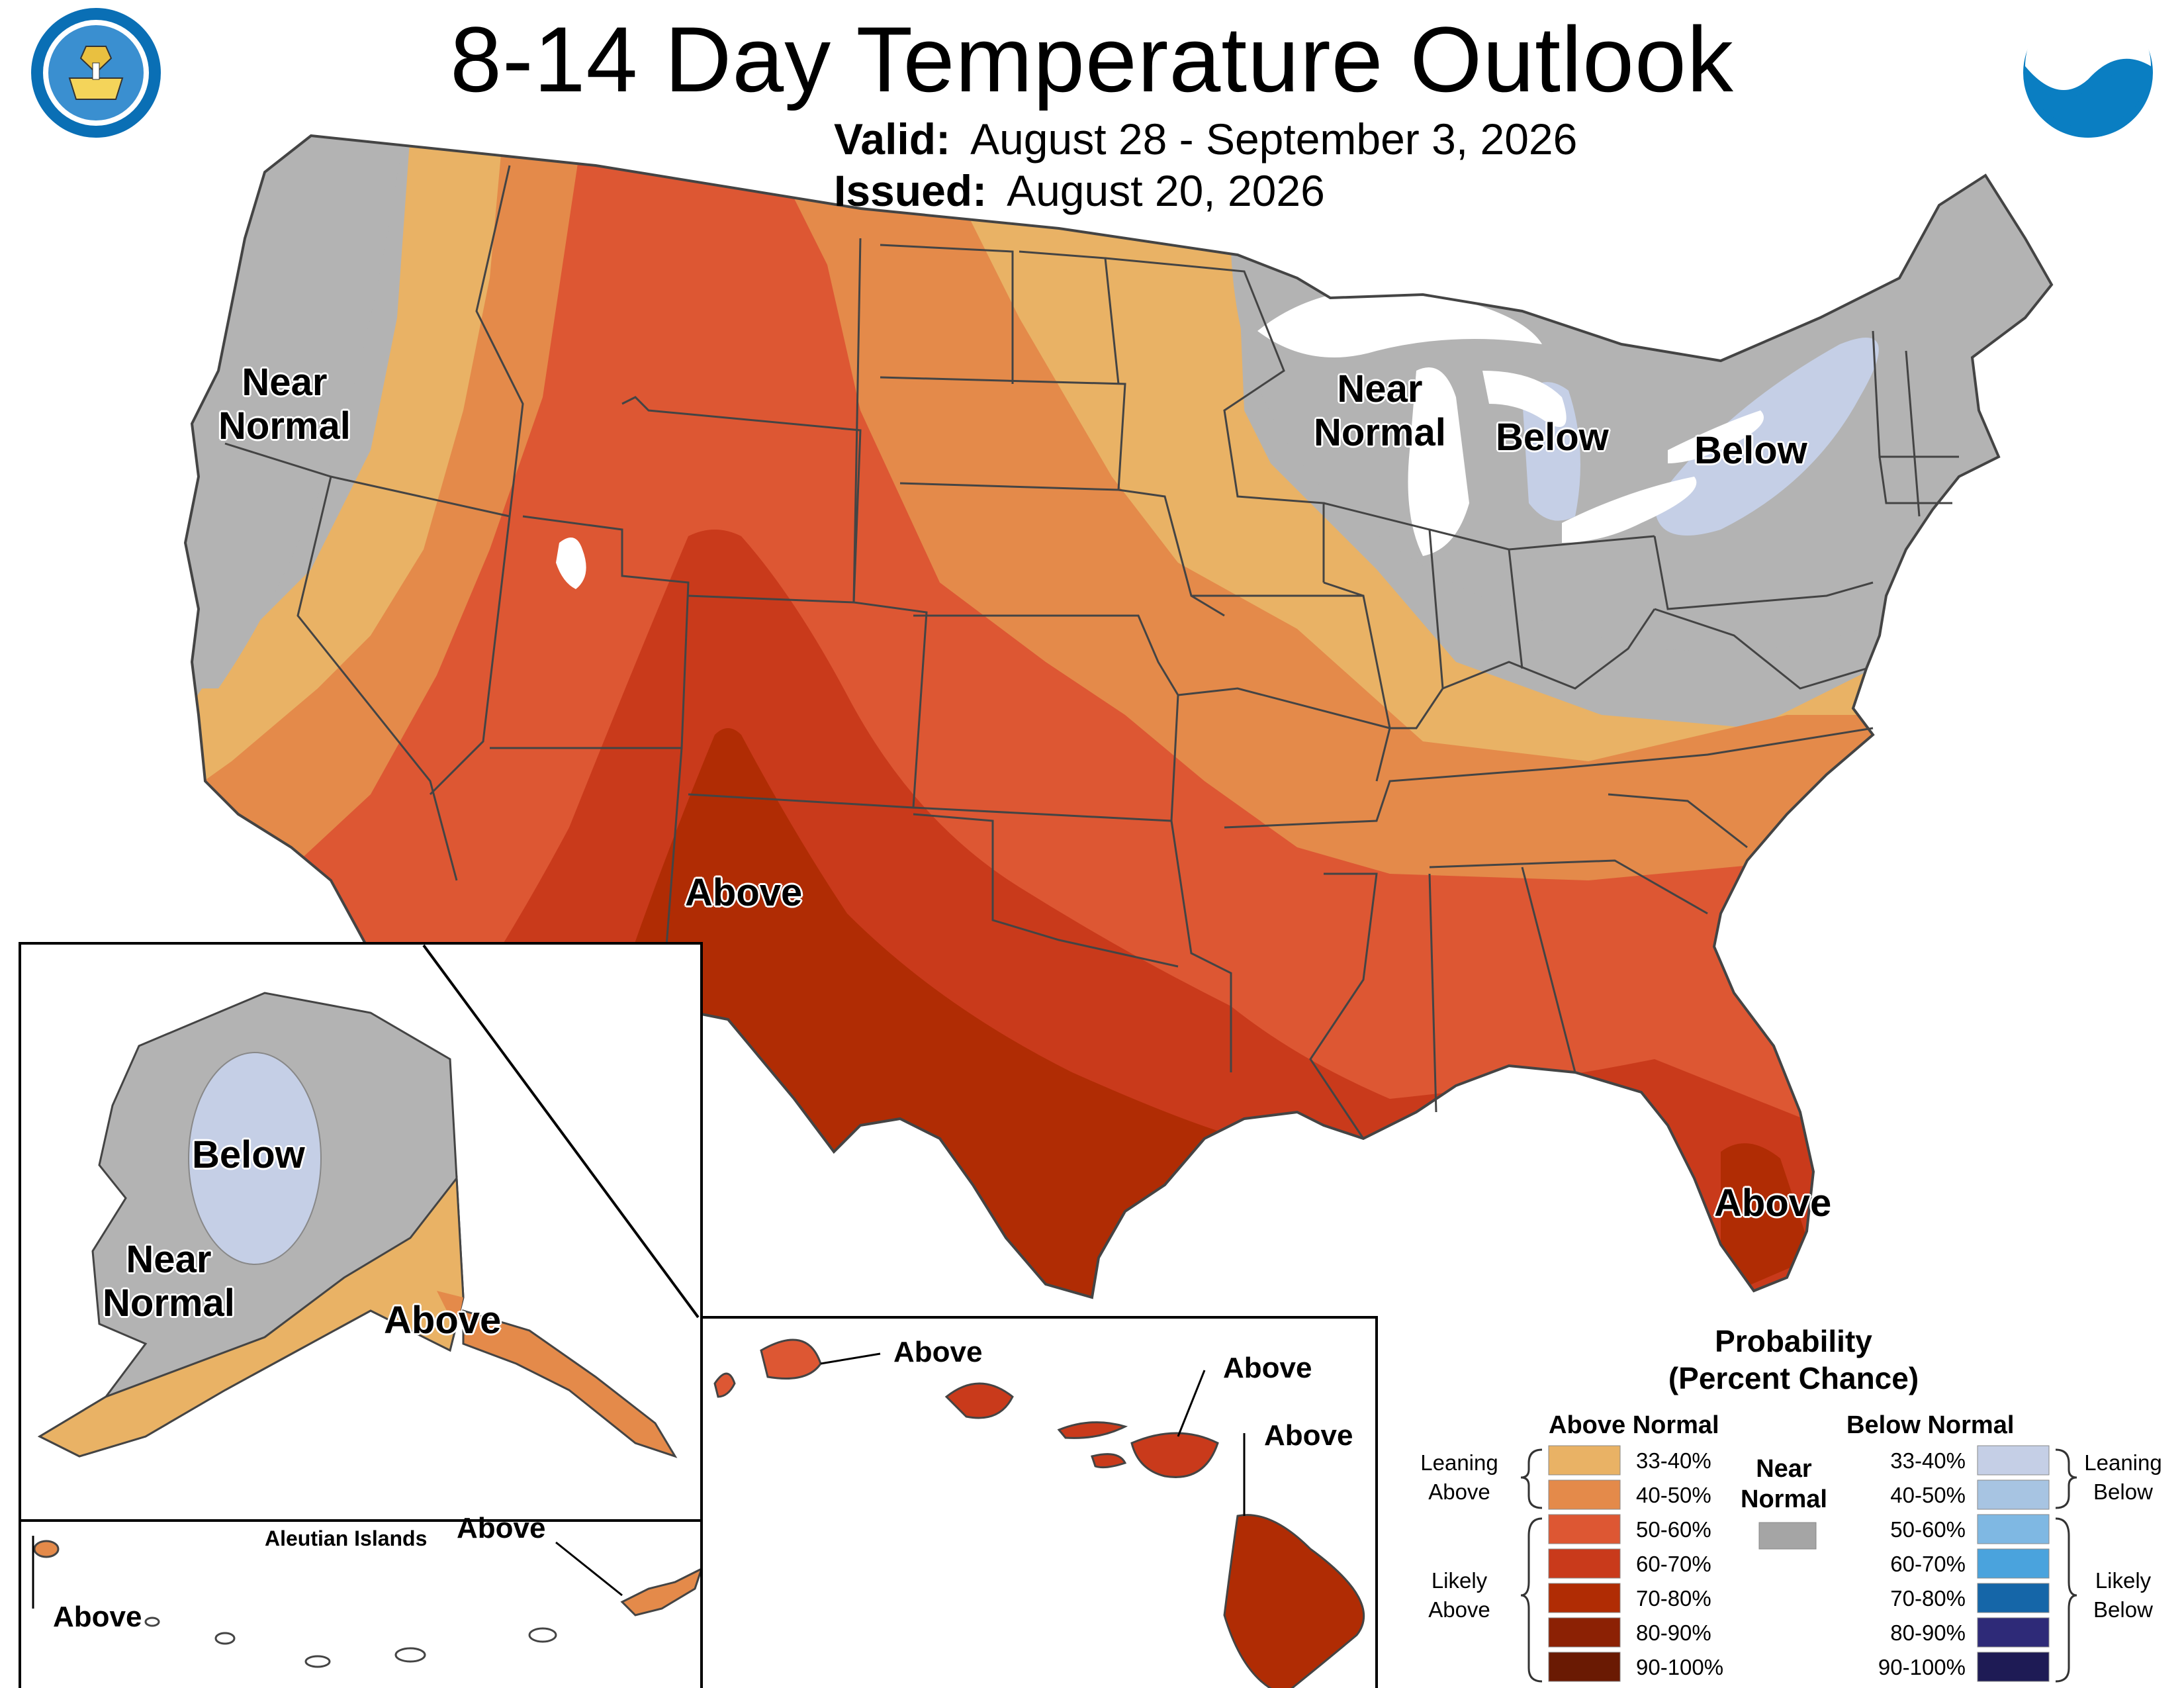 The width and height of the screenshot is (2184, 1688). I want to click on issued-line: Issued: August 20, 2026, so click(1079, 190).